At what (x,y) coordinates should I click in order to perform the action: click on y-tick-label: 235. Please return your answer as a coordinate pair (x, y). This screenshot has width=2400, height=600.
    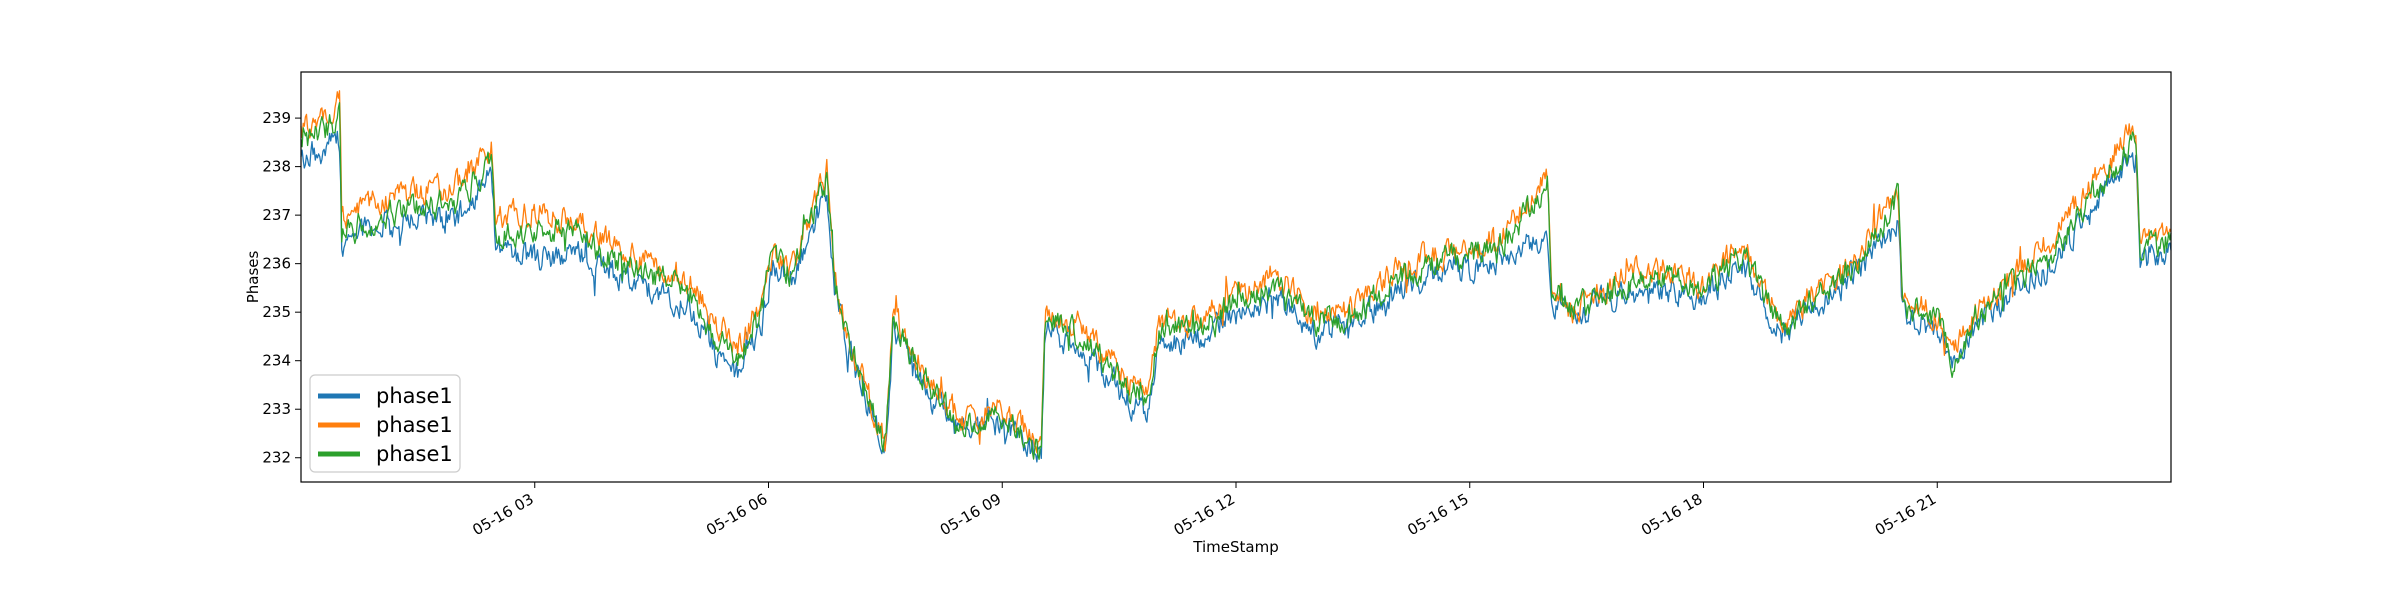
    Looking at the image, I should click on (276, 312).